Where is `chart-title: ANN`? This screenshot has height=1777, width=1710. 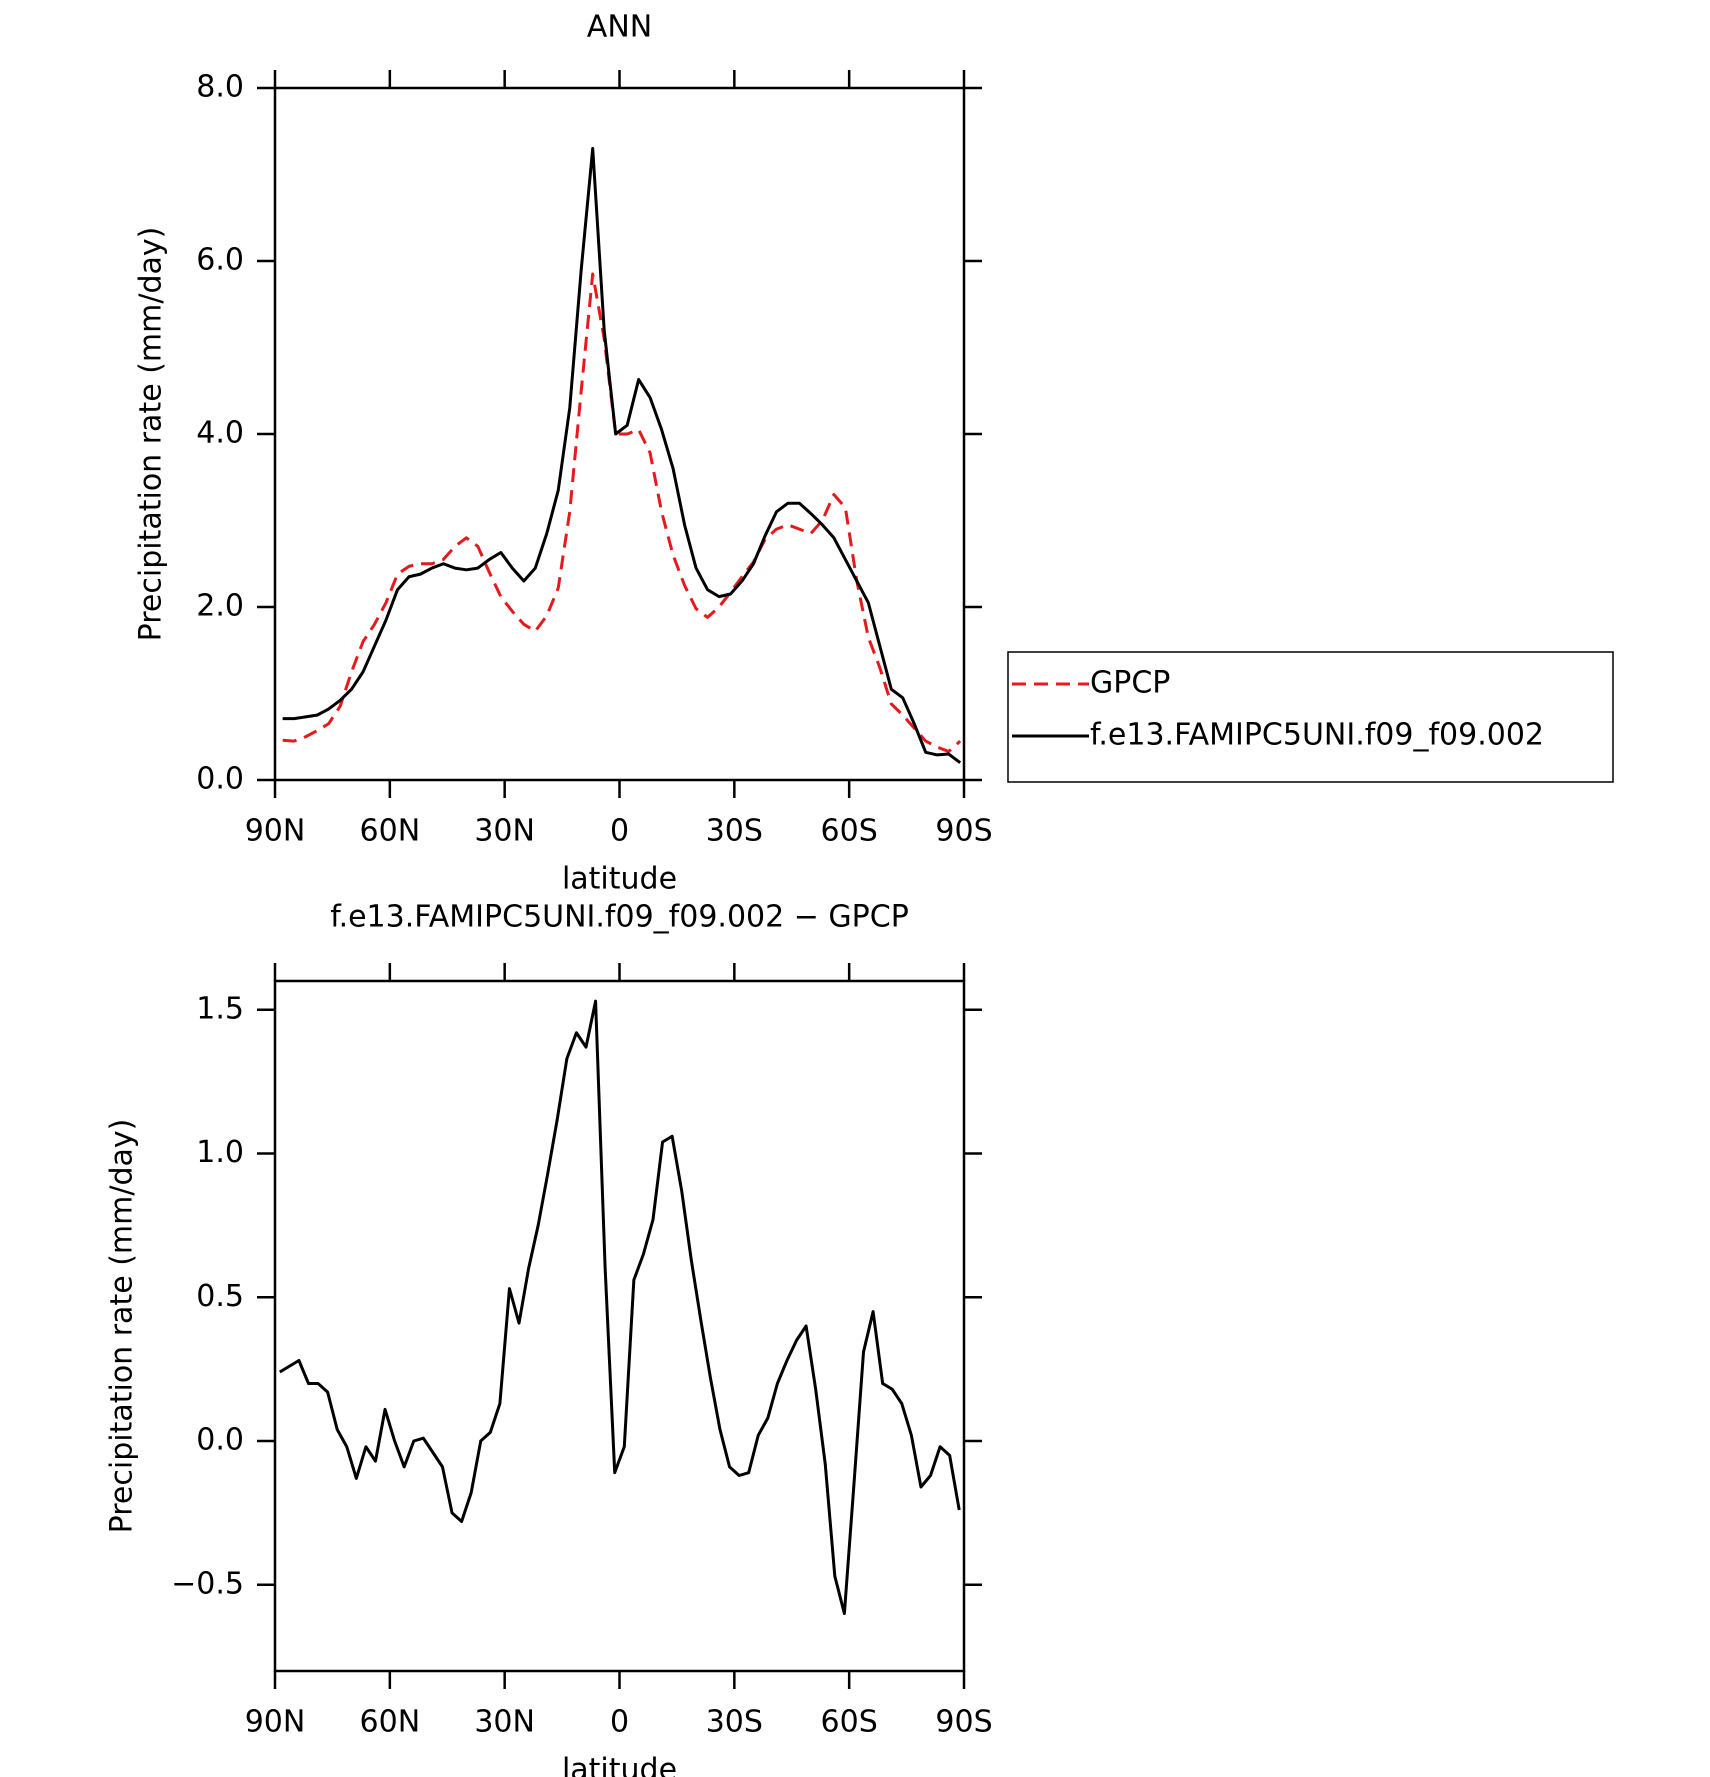 chart-title: ANN is located at coordinates (619, 27).